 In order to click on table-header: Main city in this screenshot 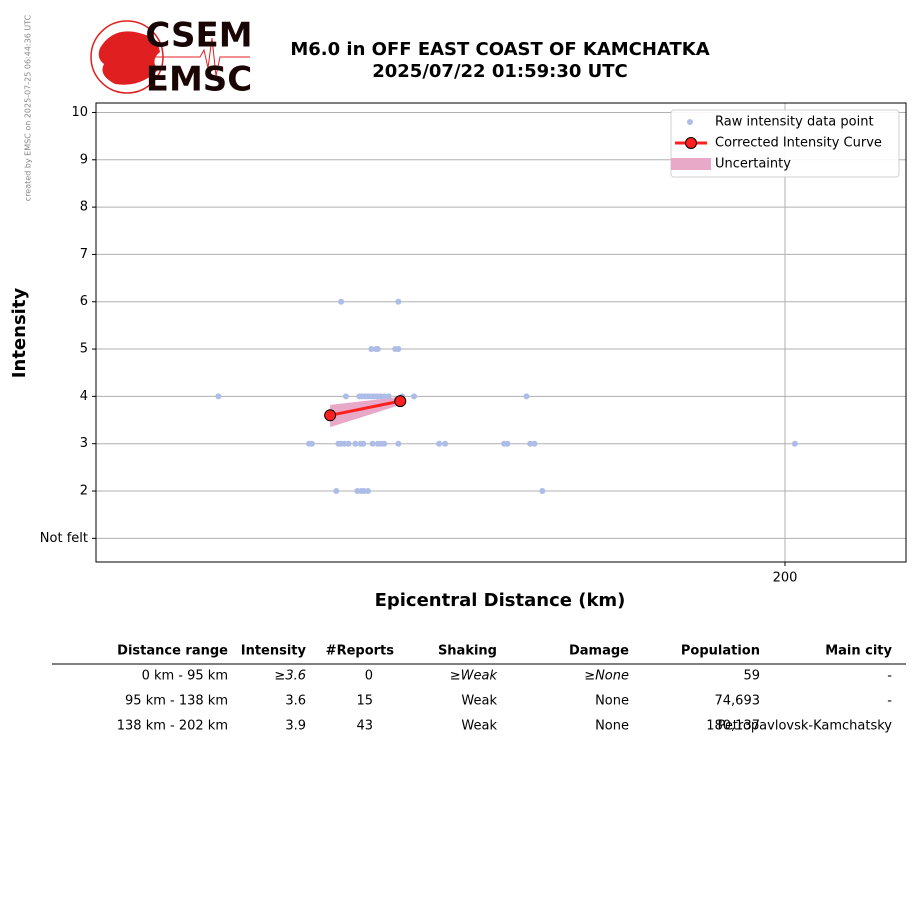, I will do `click(858, 651)`.